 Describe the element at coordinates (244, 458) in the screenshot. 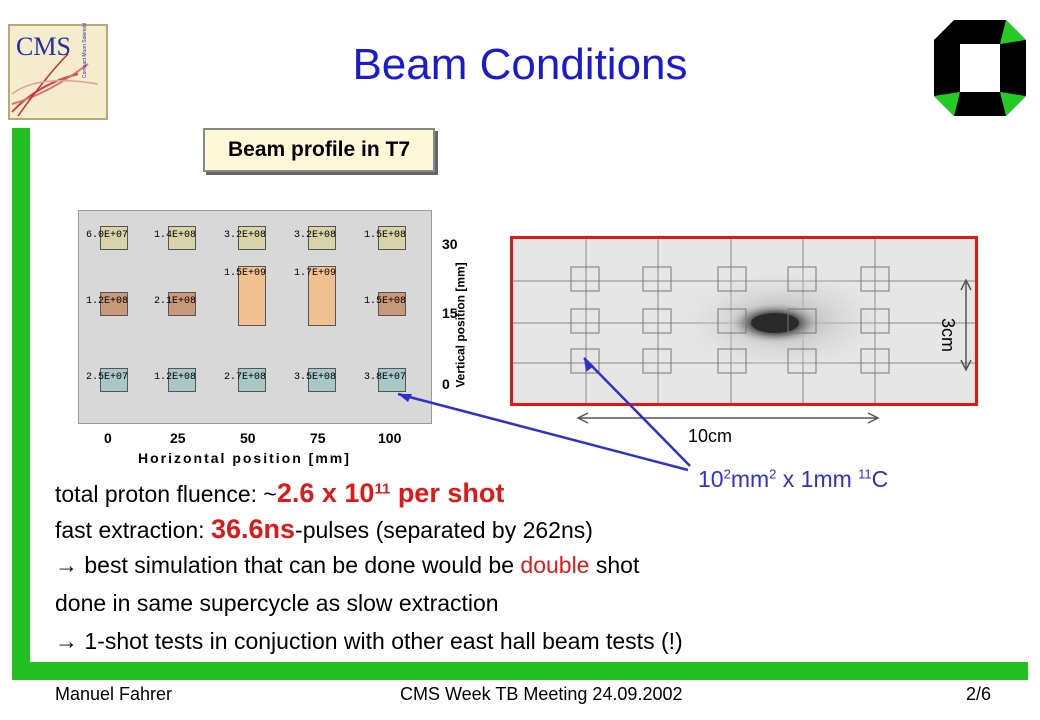

I see `x-axis-label: Horizontal position [mm]` at that location.